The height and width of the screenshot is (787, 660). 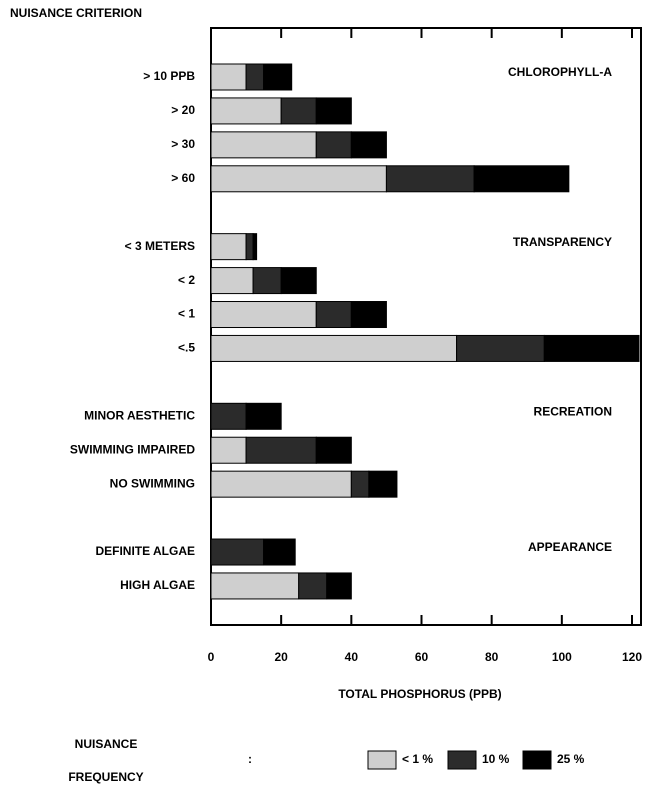 What do you see at coordinates (422, 657) in the screenshot?
I see `x-tick-label: 60` at bounding box center [422, 657].